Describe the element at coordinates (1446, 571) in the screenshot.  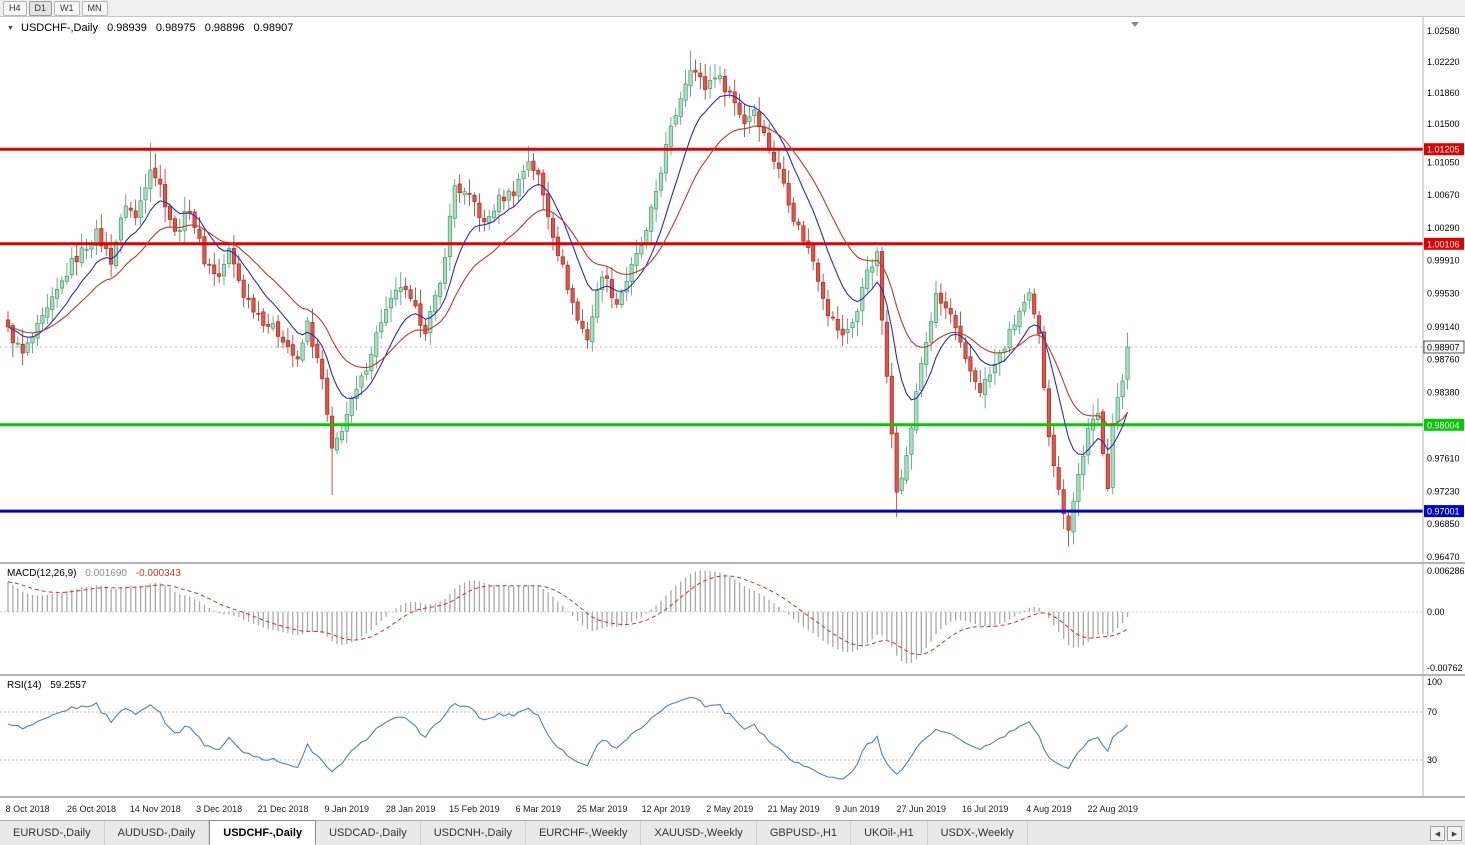
I see `svg-text: 0.006286` at that location.